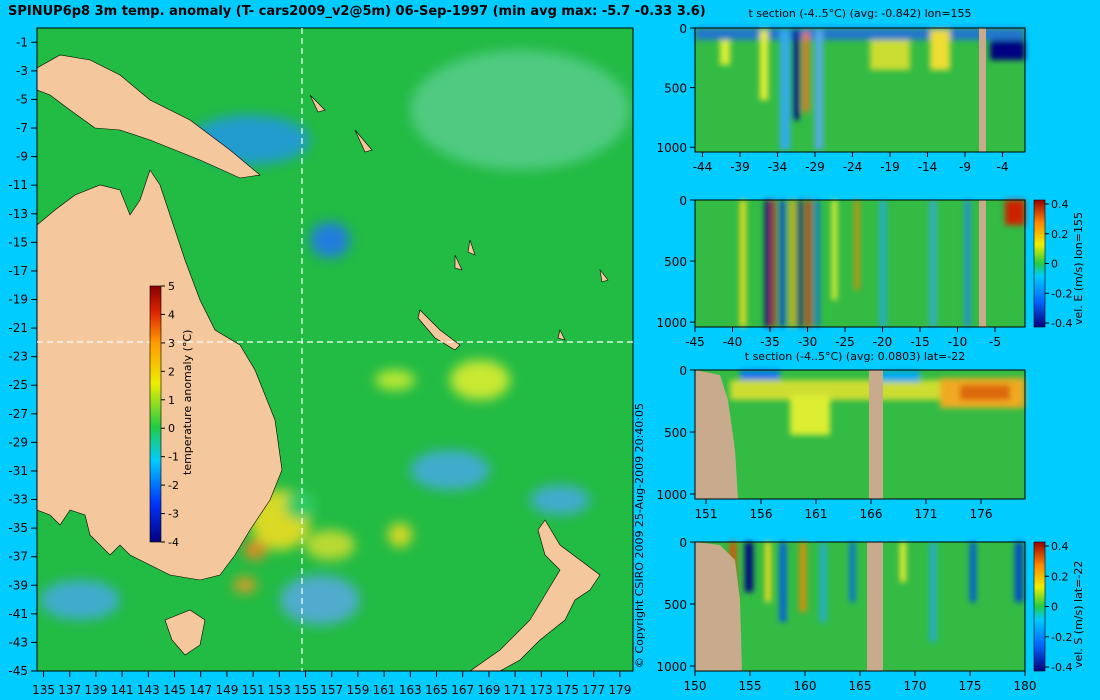 Image resolution: width=1100 pixels, height=700 pixels. What do you see at coordinates (173, 485) in the screenshot?
I see `map-colorbar-tick-label: -2` at bounding box center [173, 485].